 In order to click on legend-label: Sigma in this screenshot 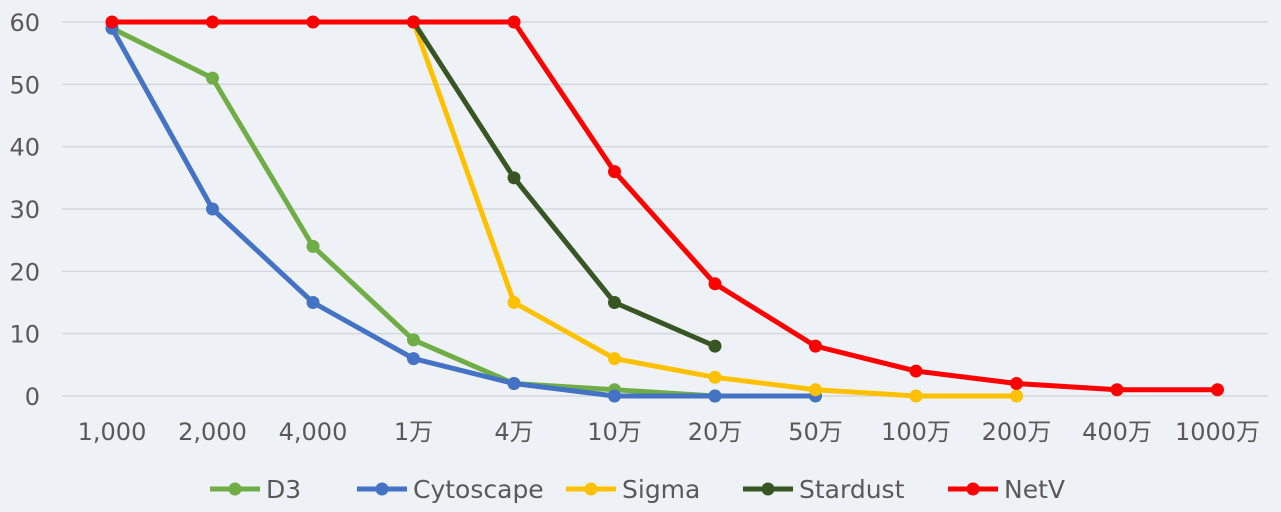, I will do `click(661, 489)`.